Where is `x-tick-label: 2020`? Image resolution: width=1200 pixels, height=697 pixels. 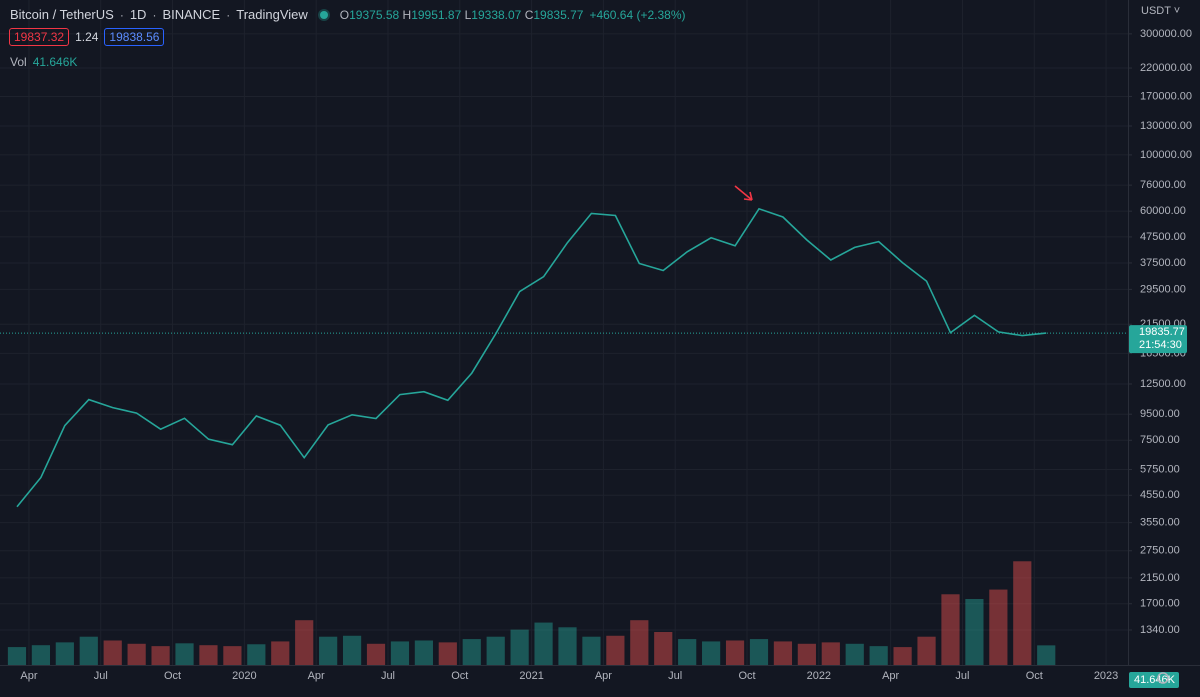
x-tick-label: 2020 is located at coordinates (244, 676).